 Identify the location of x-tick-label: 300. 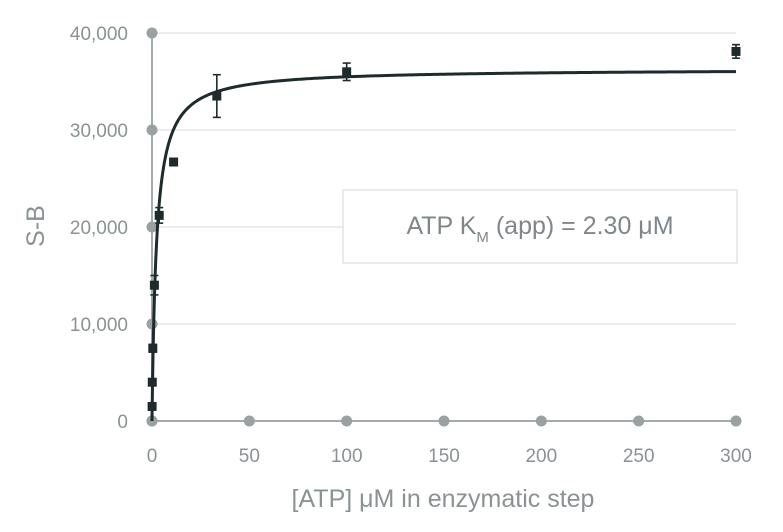
(736, 456).